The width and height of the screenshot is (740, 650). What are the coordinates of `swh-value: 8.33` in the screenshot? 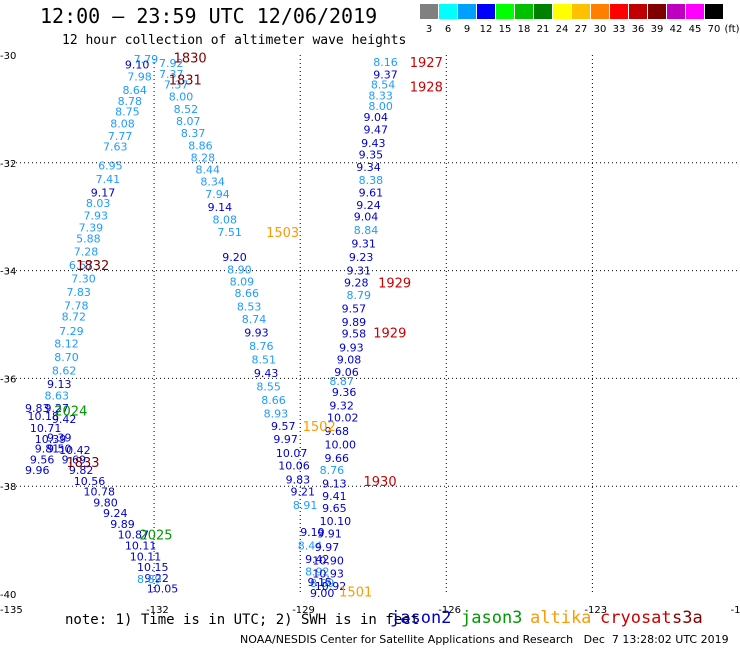 It's located at (380, 95).